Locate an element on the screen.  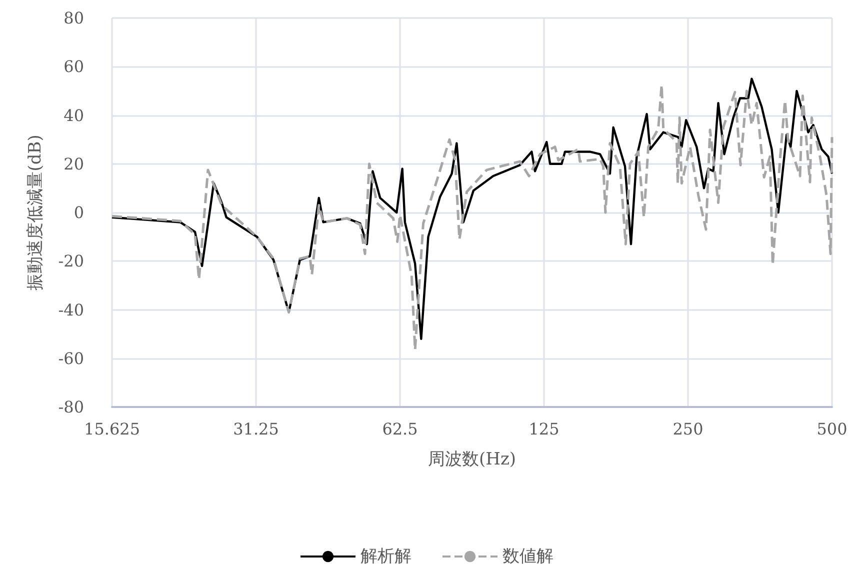
y-tick-label: -60 is located at coordinates (71, 358).